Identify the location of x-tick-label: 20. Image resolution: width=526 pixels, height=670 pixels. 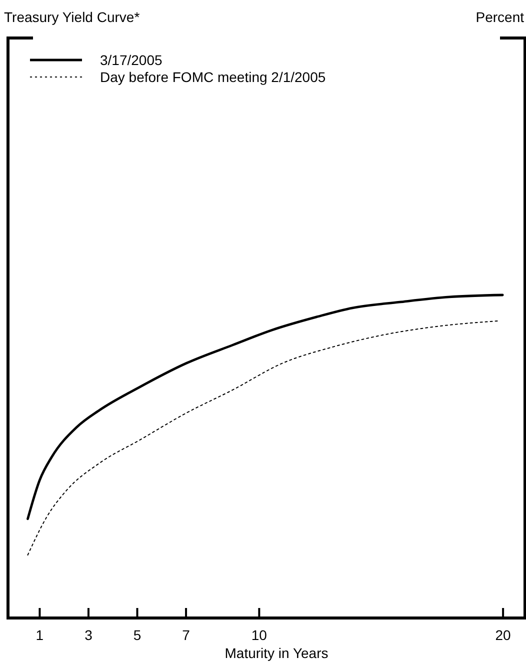
(503, 635).